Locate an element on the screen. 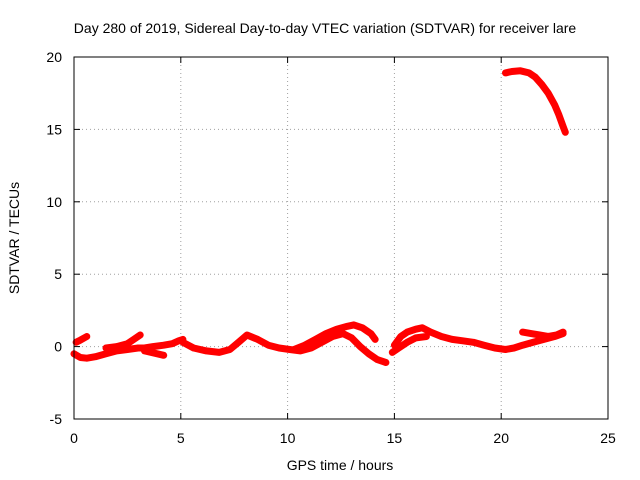 This screenshot has width=640, height=480. x-tick-label: 25 is located at coordinates (608, 438).